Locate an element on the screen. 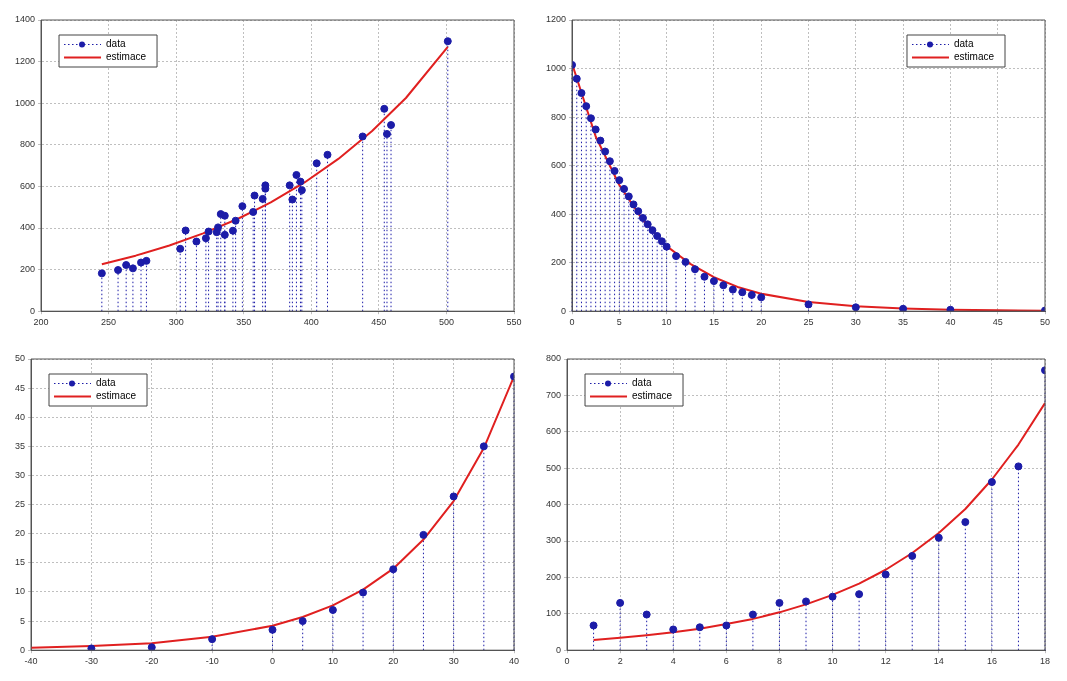 The width and height of the screenshot is (1067, 681). y-tick-label: 40 is located at coordinates (20, 416).